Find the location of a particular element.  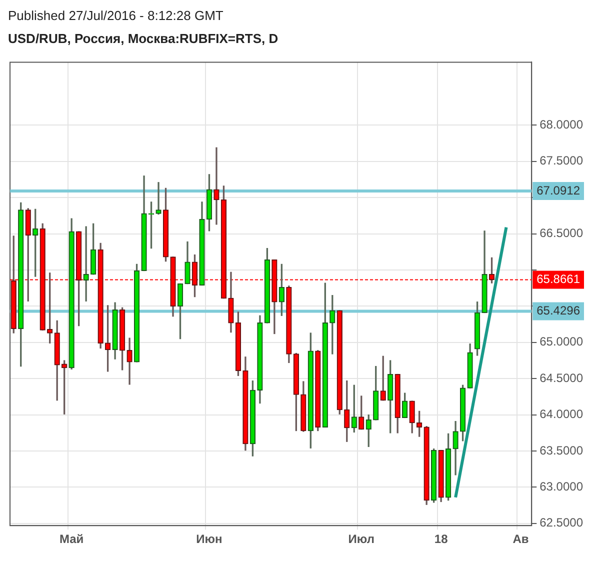

x-tick-label: Ав is located at coordinates (520, 539).